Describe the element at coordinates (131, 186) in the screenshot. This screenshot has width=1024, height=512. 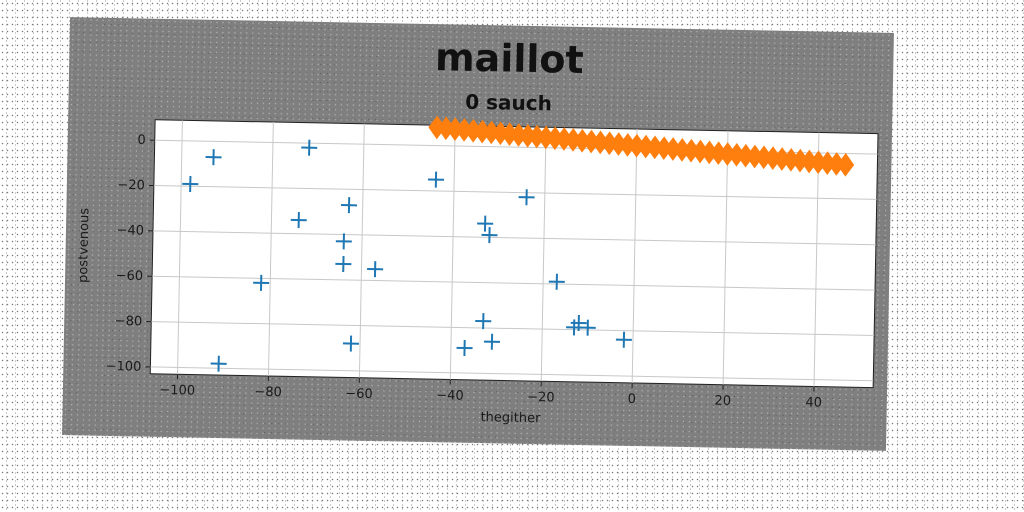
I see `y-tick-label: −20` at that location.